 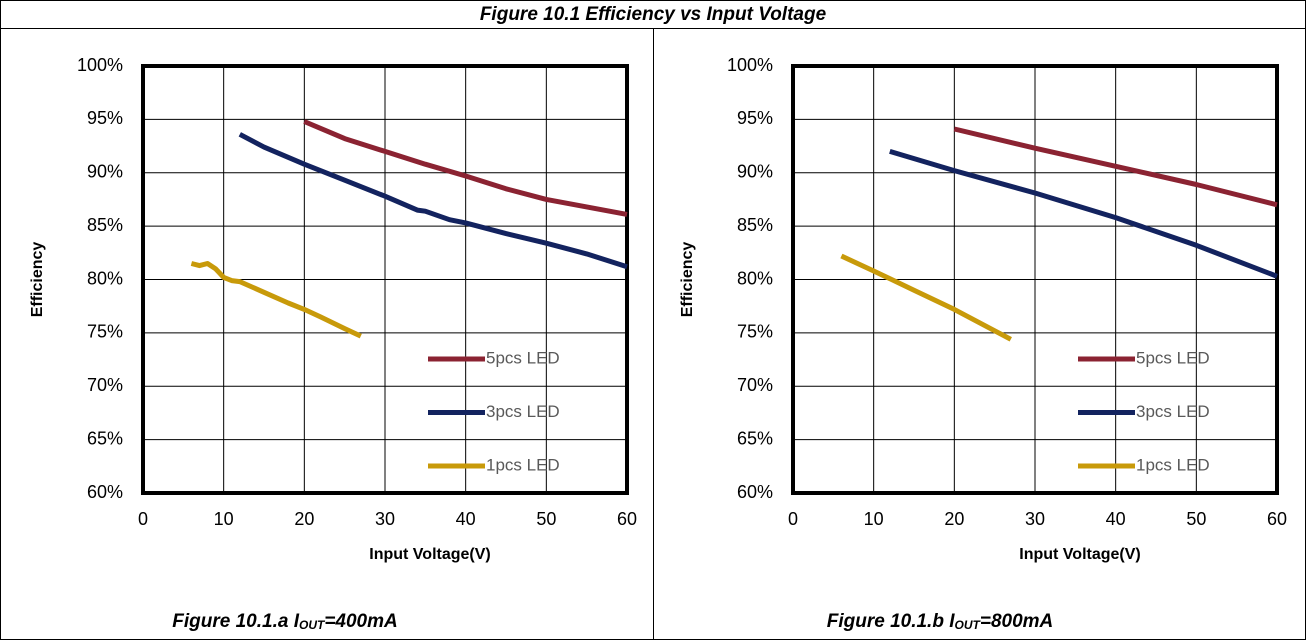 What do you see at coordinates (360, 621) in the screenshot?
I see `caption-suffix: =400mA` at bounding box center [360, 621].